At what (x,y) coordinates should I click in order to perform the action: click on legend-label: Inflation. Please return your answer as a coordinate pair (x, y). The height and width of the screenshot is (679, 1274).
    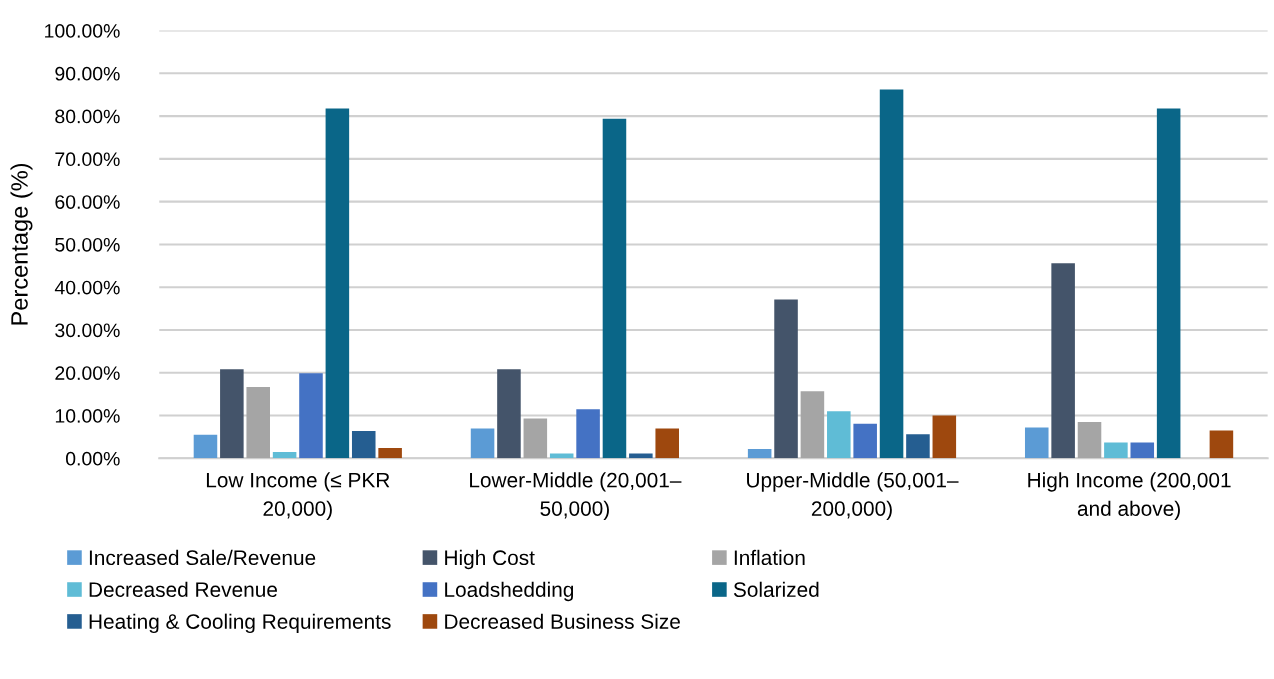
    Looking at the image, I should click on (769, 557).